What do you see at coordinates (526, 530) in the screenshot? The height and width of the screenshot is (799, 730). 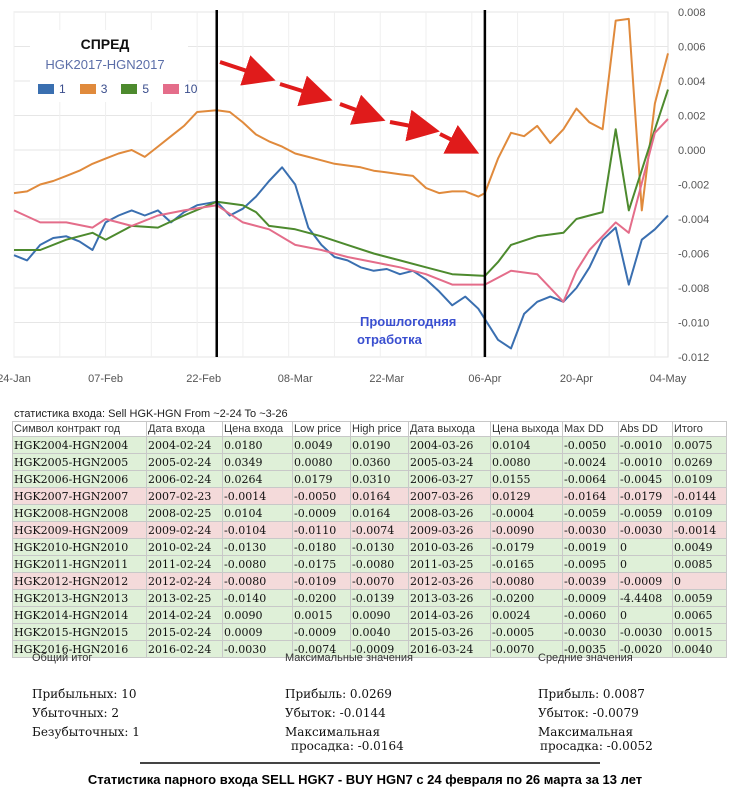 I see `table-cell: -0.0090` at bounding box center [526, 530].